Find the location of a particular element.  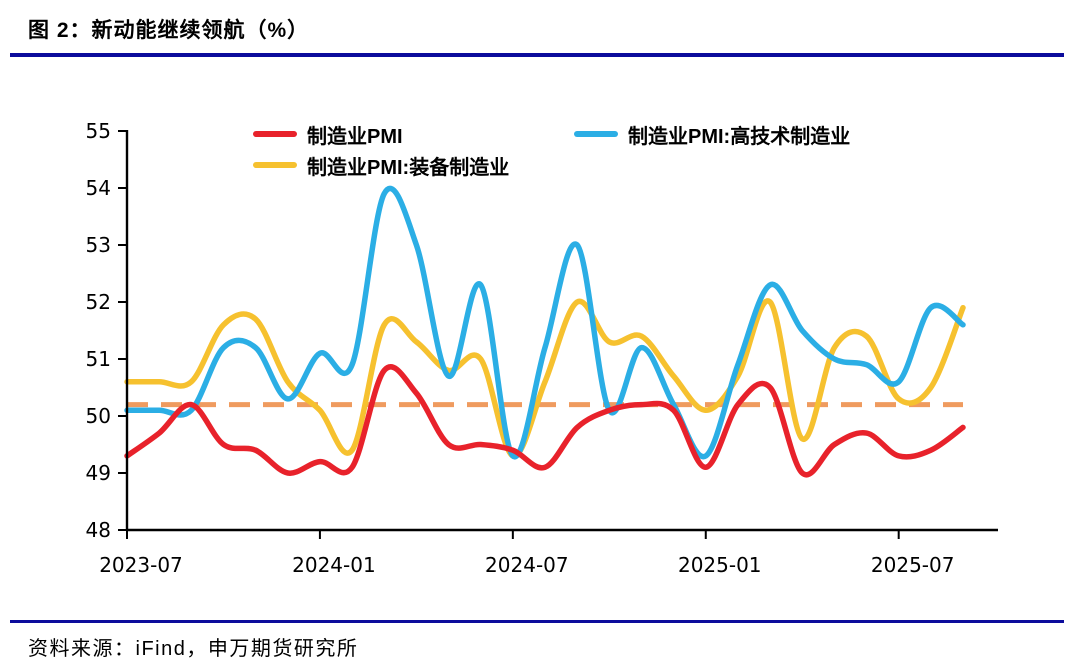

y-tick-label: 49 is located at coordinates (98, 473).